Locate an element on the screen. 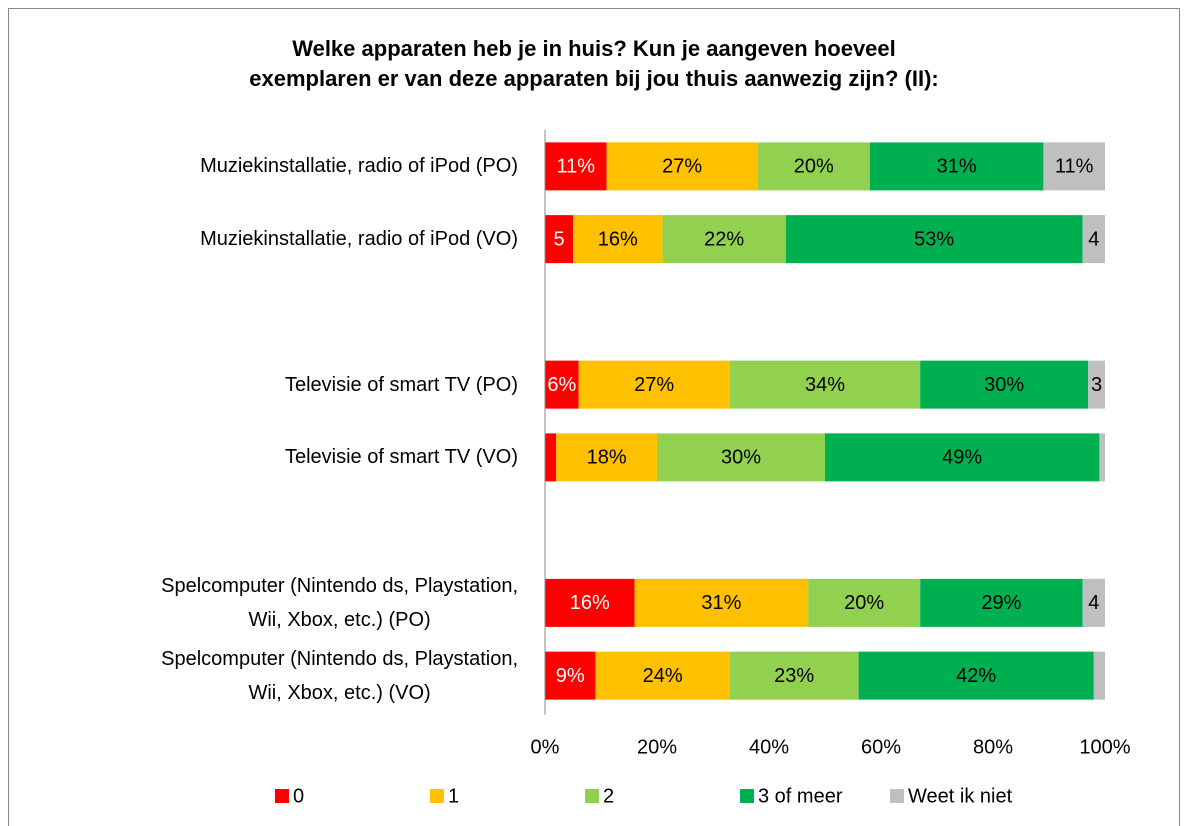 This screenshot has height=826, width=1188. value-label: 18% is located at coordinates (607, 458).